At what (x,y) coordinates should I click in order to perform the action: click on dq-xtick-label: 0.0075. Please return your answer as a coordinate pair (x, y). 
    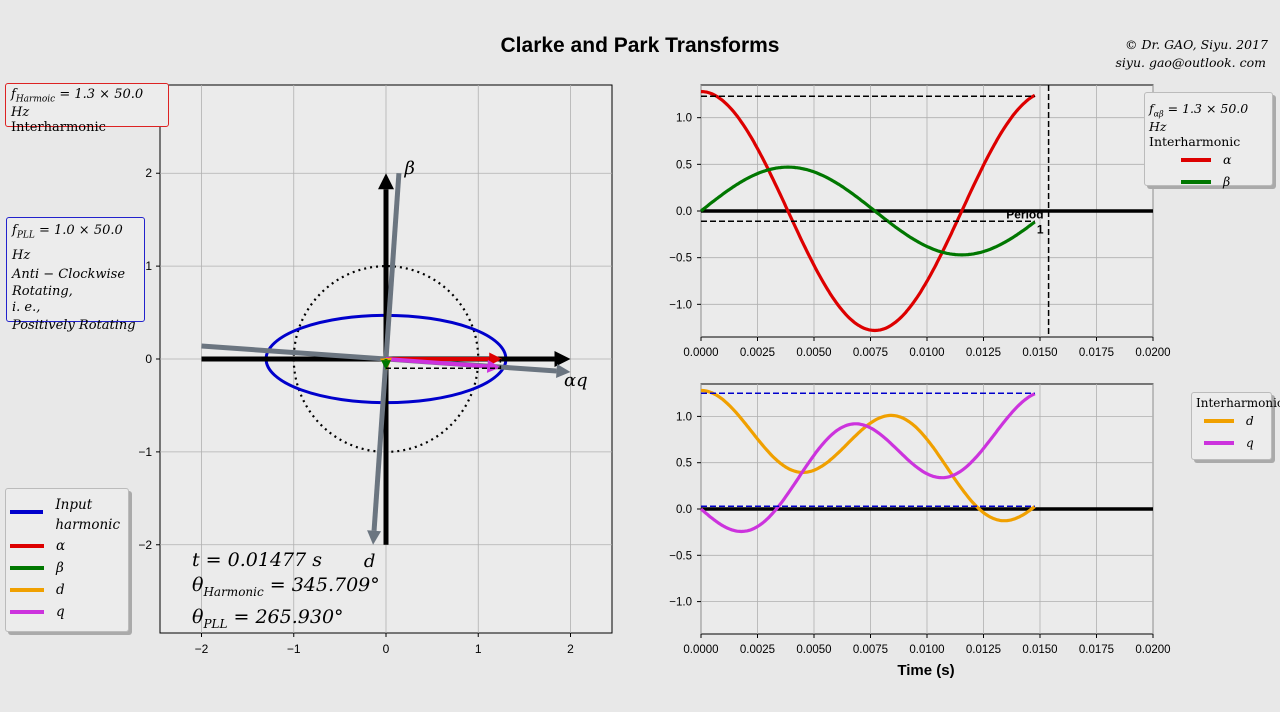
    Looking at the image, I should click on (870, 650).